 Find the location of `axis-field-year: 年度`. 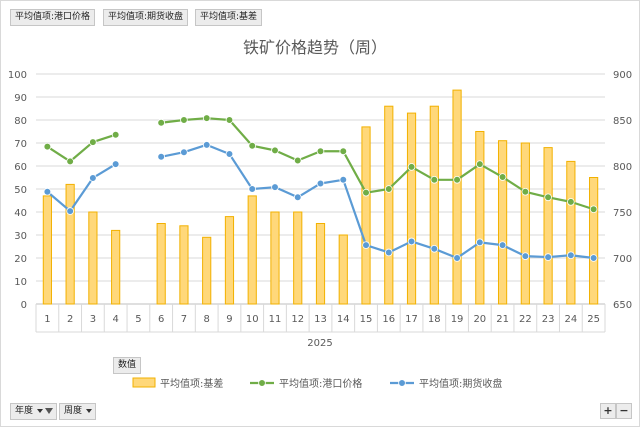

axis-field-year: 年度 is located at coordinates (34, 411).